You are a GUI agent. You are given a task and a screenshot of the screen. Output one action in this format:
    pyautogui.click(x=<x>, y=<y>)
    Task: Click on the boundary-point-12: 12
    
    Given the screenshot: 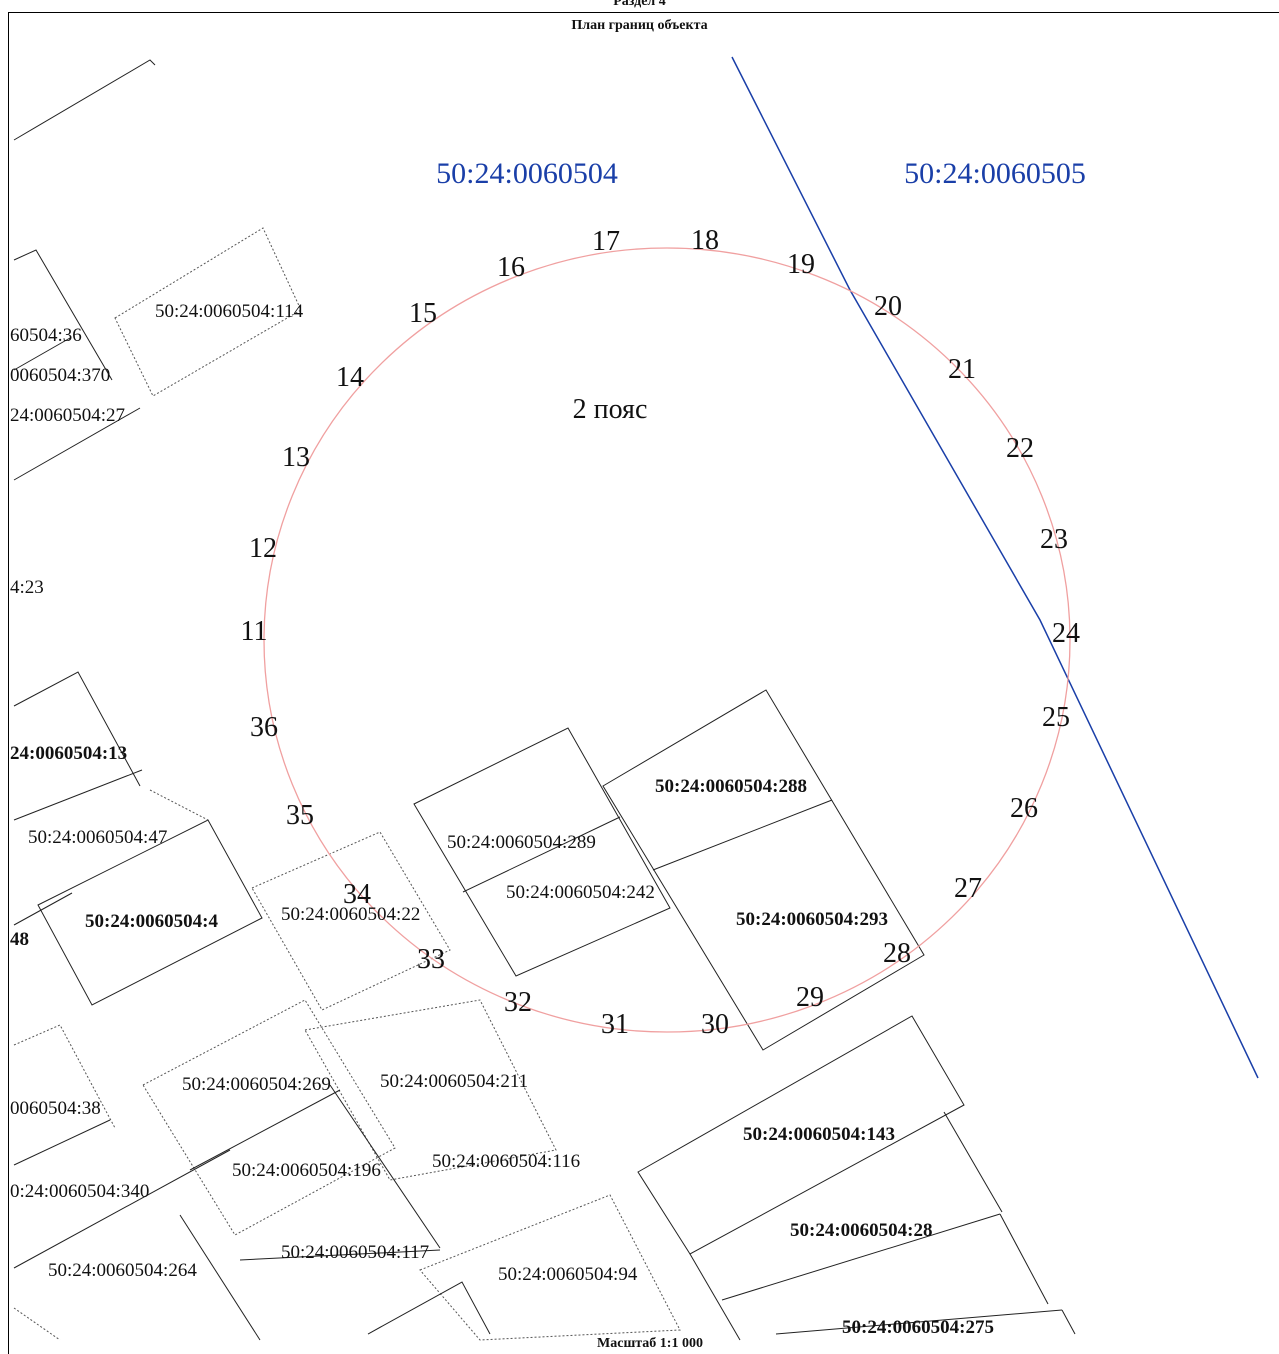 What is the action you would take?
    pyautogui.click(x=263, y=548)
    